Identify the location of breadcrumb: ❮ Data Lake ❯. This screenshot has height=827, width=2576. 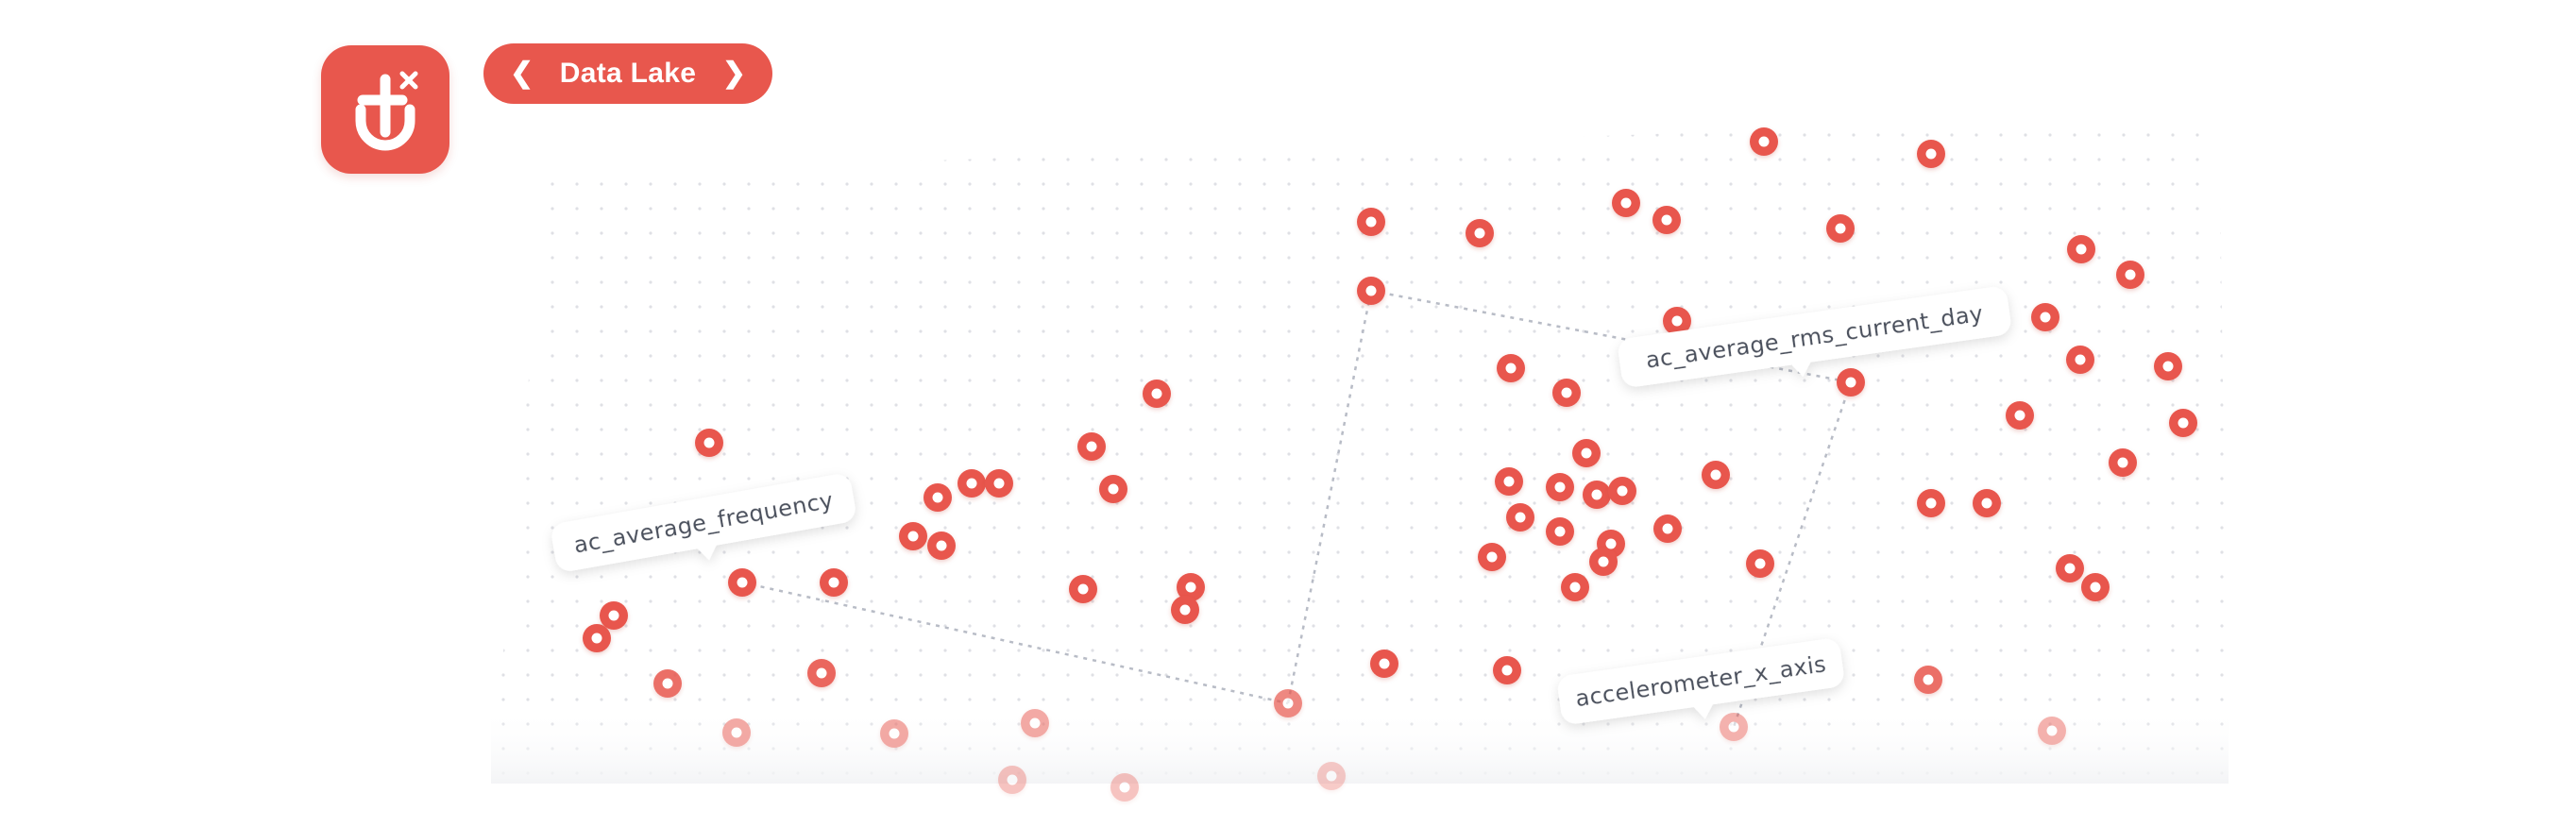
(627, 73).